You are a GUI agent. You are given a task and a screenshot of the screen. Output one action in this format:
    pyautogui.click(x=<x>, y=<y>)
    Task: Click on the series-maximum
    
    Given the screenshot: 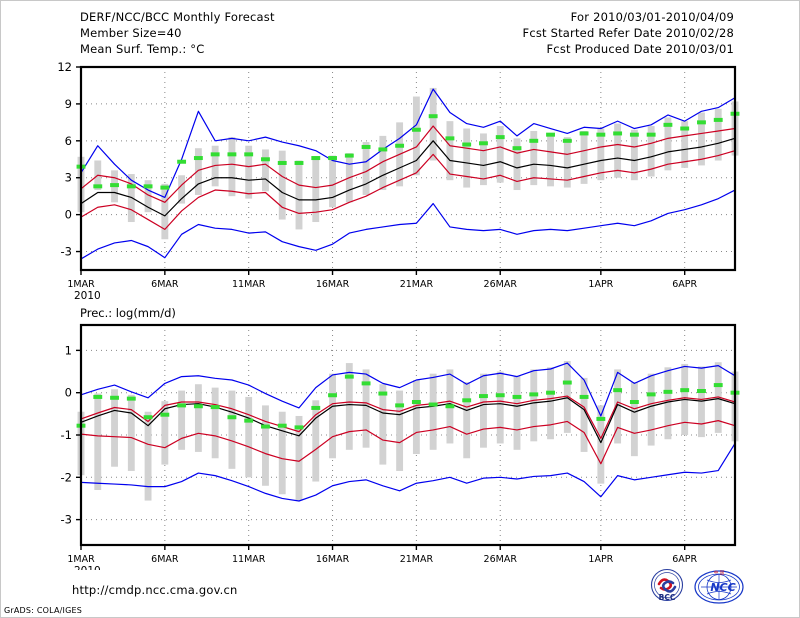 What is the action you would take?
    pyautogui.click(x=408, y=143)
    